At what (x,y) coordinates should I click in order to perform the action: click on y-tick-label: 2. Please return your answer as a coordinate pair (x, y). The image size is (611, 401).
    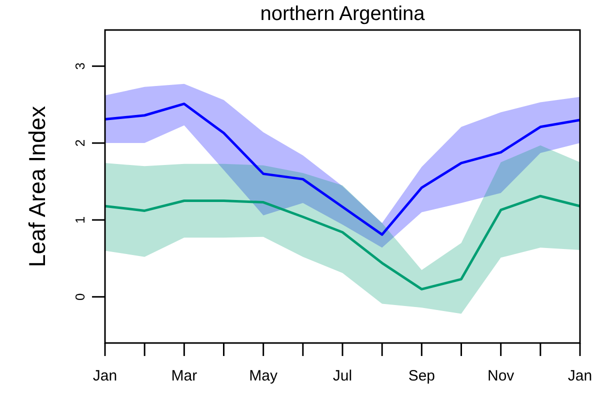
    Looking at the image, I should click on (80, 143).